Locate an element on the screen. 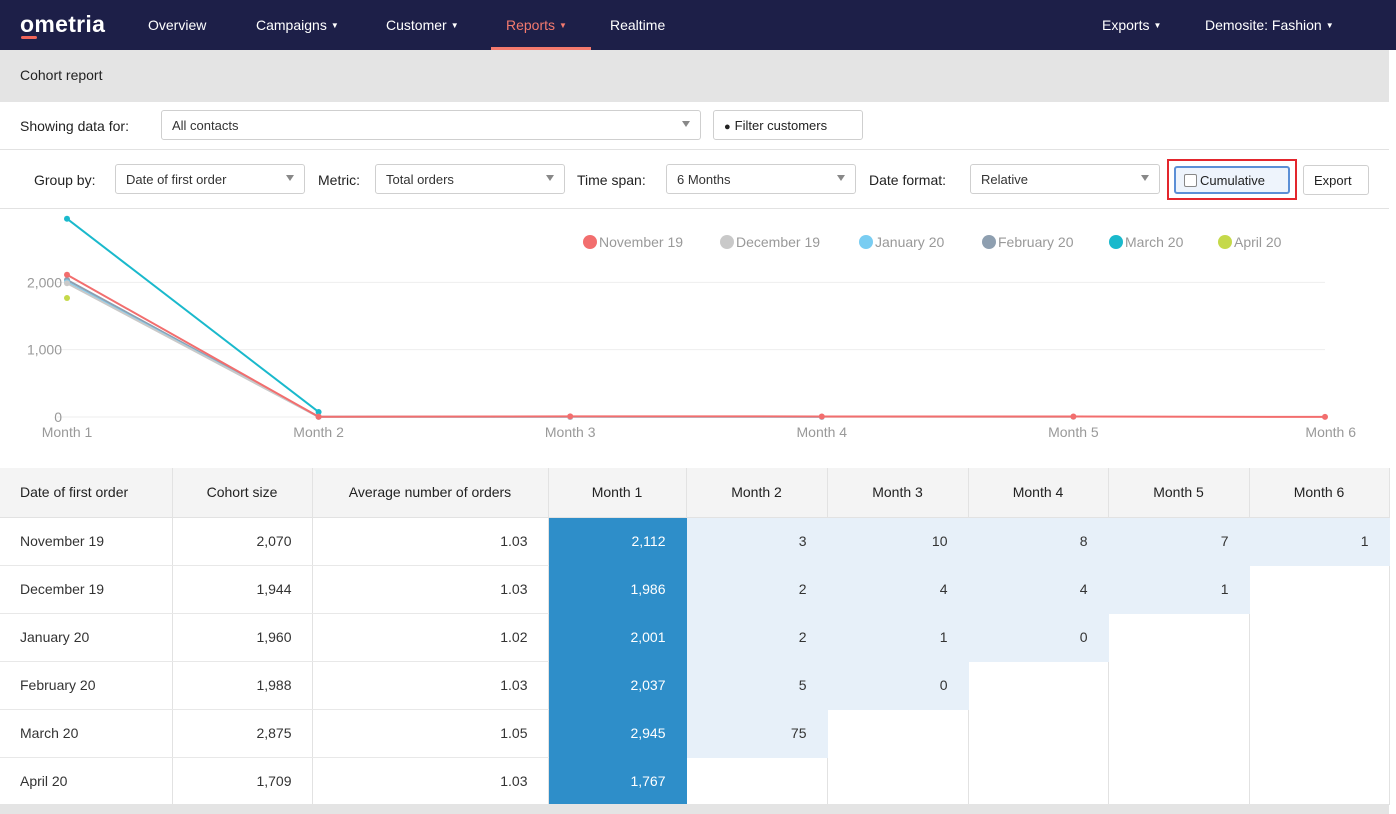 This screenshot has height=814, width=1396. export-button: Export is located at coordinates (1336, 180).